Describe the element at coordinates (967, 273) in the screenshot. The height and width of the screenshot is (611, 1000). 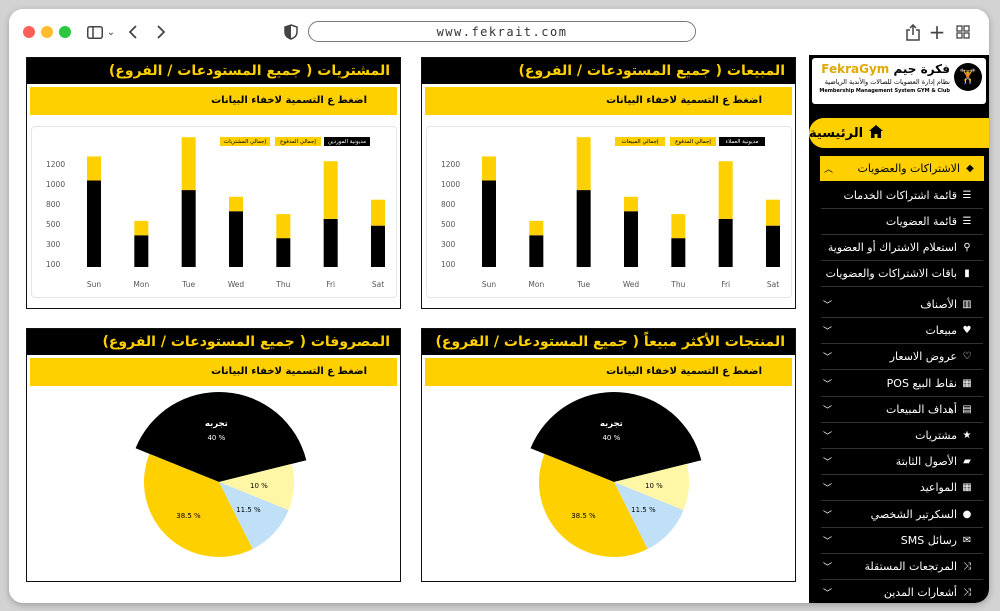
I see `database-icon: ▮` at that location.